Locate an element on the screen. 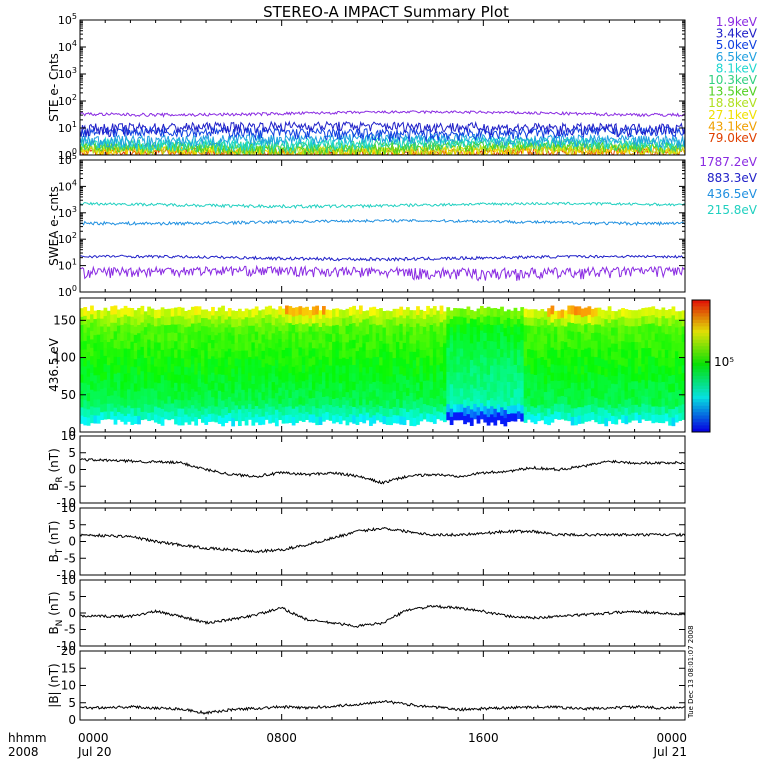 This screenshot has width=780, height=780. y-tick-base: 10 is located at coordinates (65, 20).